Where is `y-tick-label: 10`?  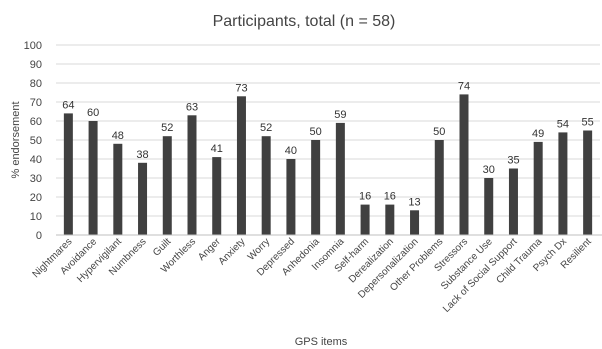
y-tick-label: 10 is located at coordinates (36, 217).